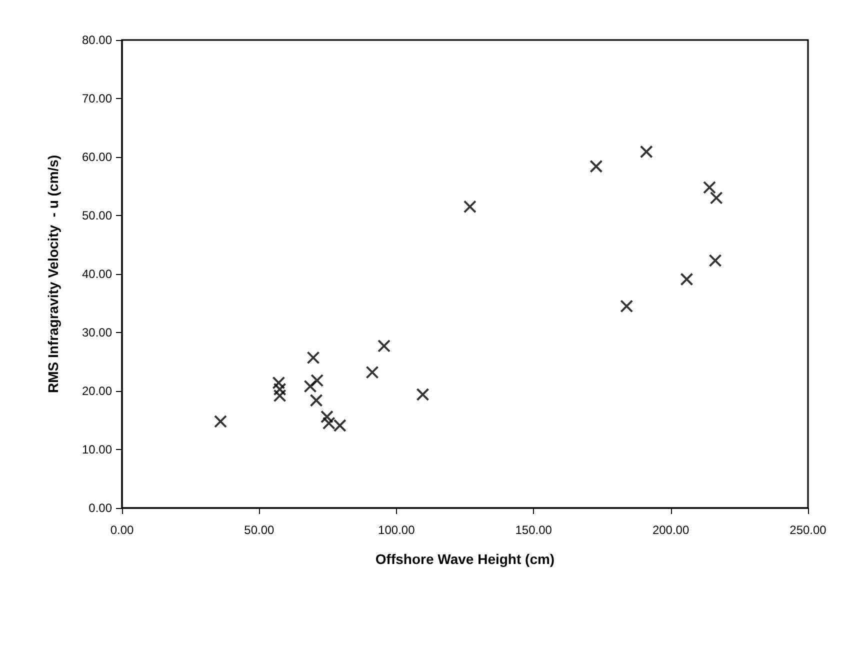 Image resolution: width=844 pixels, height=646 pixels. Describe the element at coordinates (97, 391) in the screenshot. I see `y-tick-label: 20.00` at that location.